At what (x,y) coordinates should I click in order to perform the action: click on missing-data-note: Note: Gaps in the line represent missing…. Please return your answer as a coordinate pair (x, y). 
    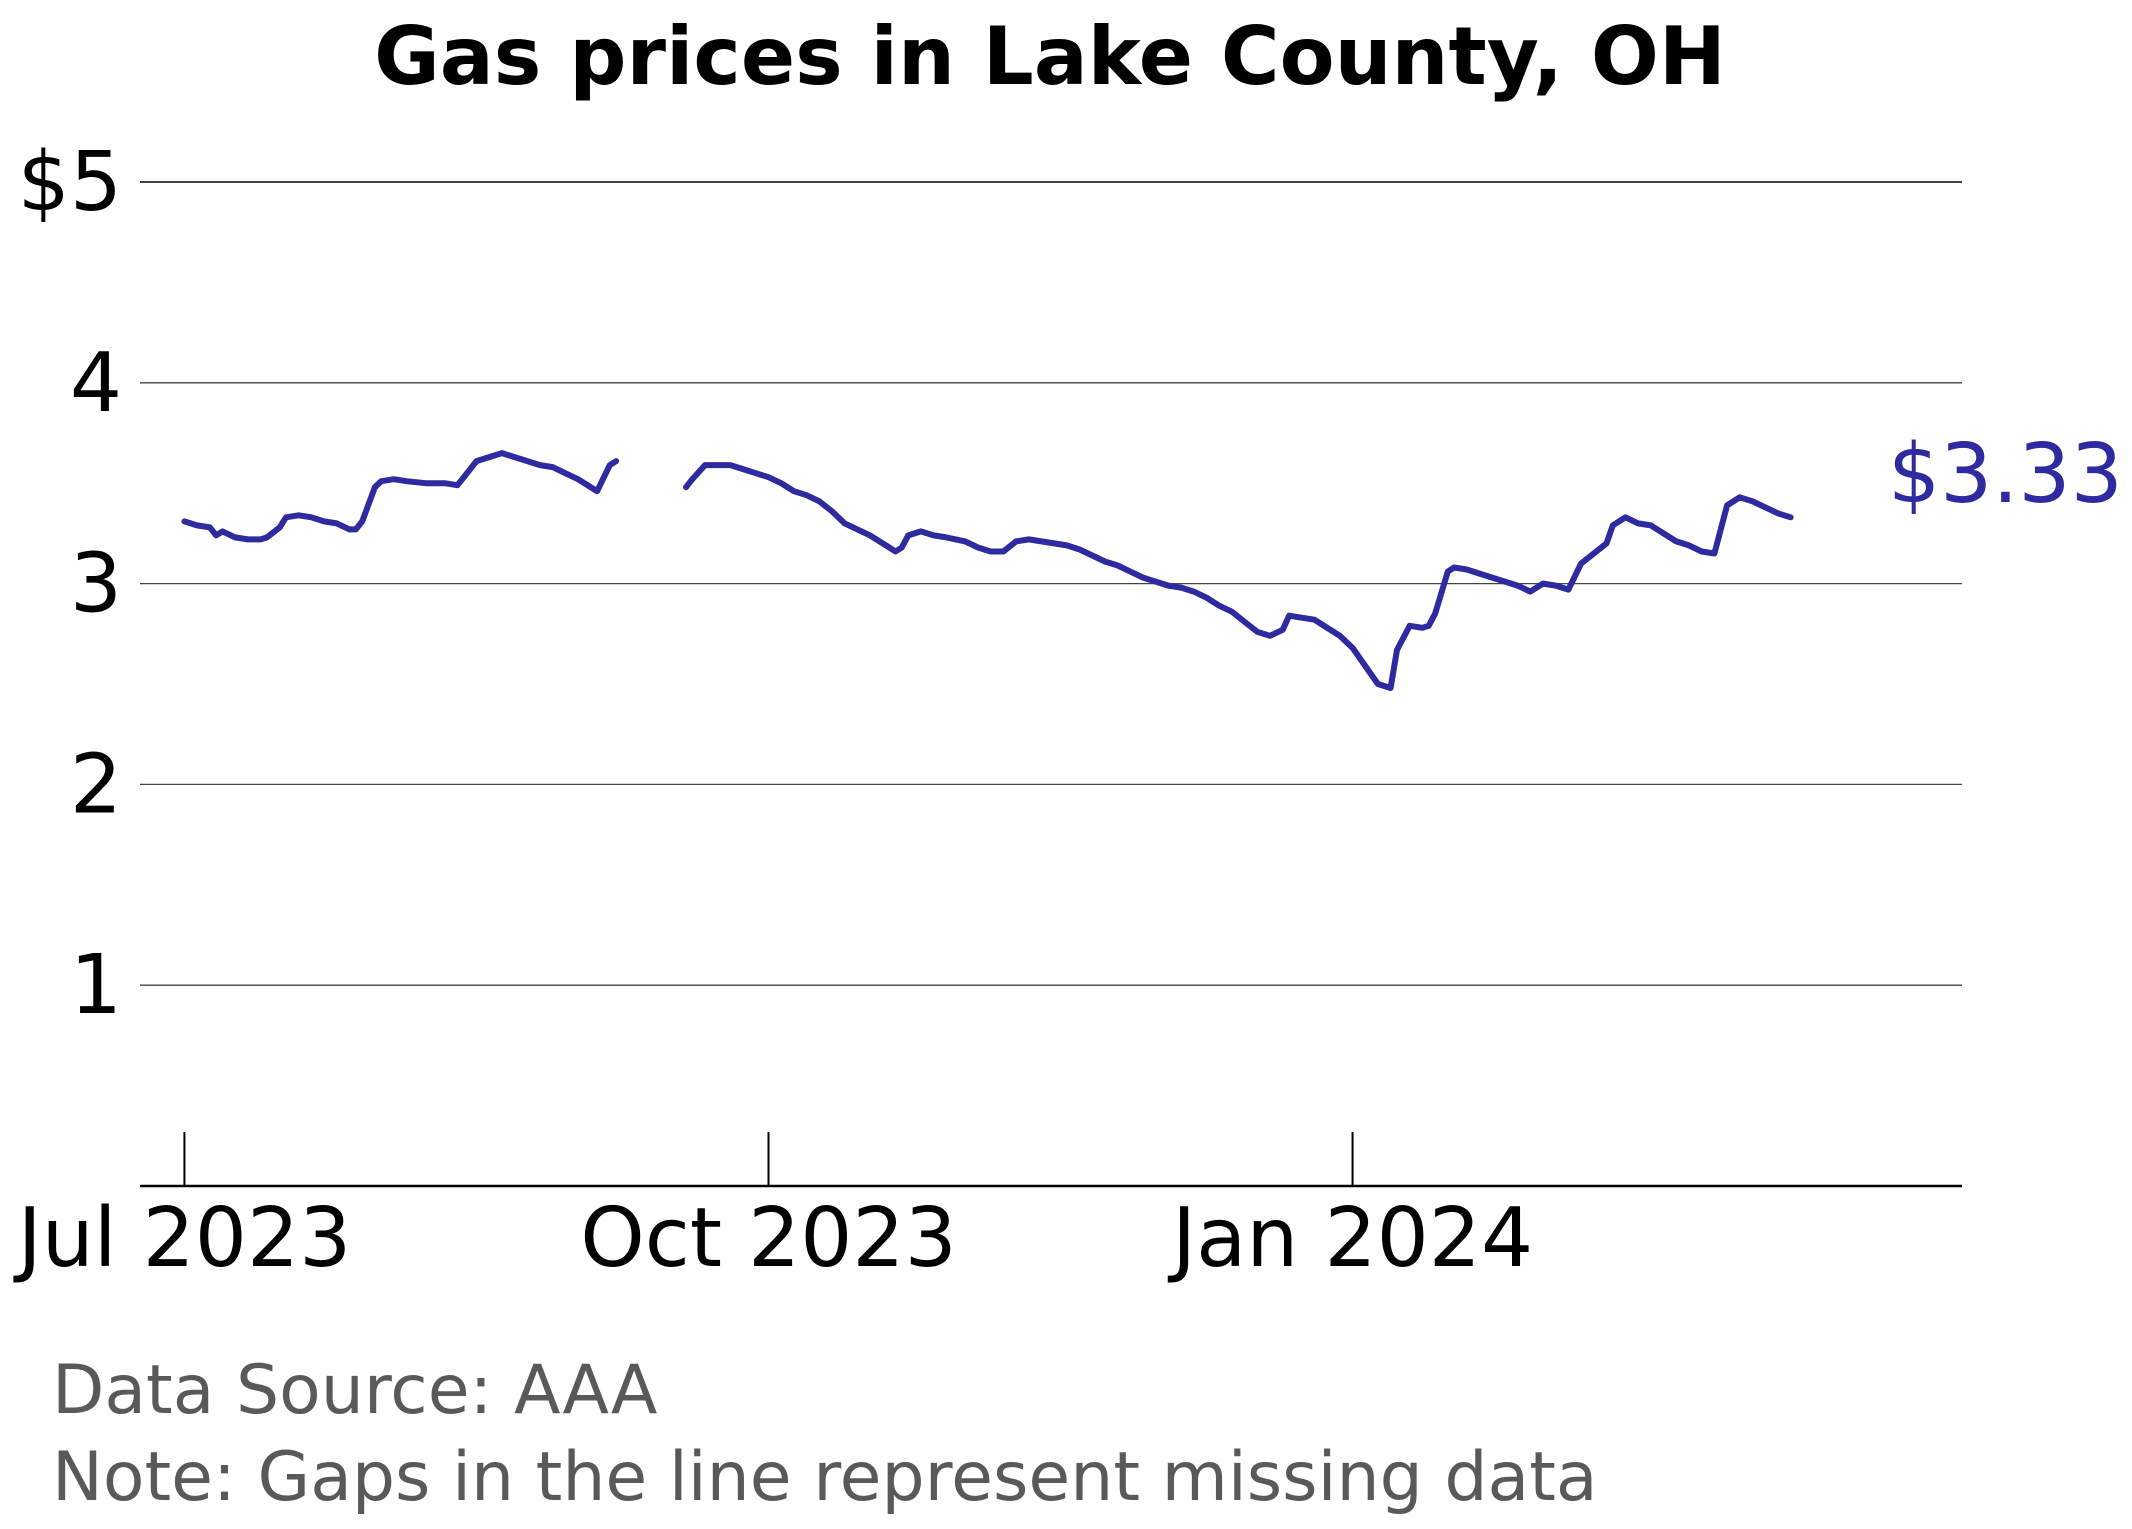
    Looking at the image, I should click on (825, 1477).